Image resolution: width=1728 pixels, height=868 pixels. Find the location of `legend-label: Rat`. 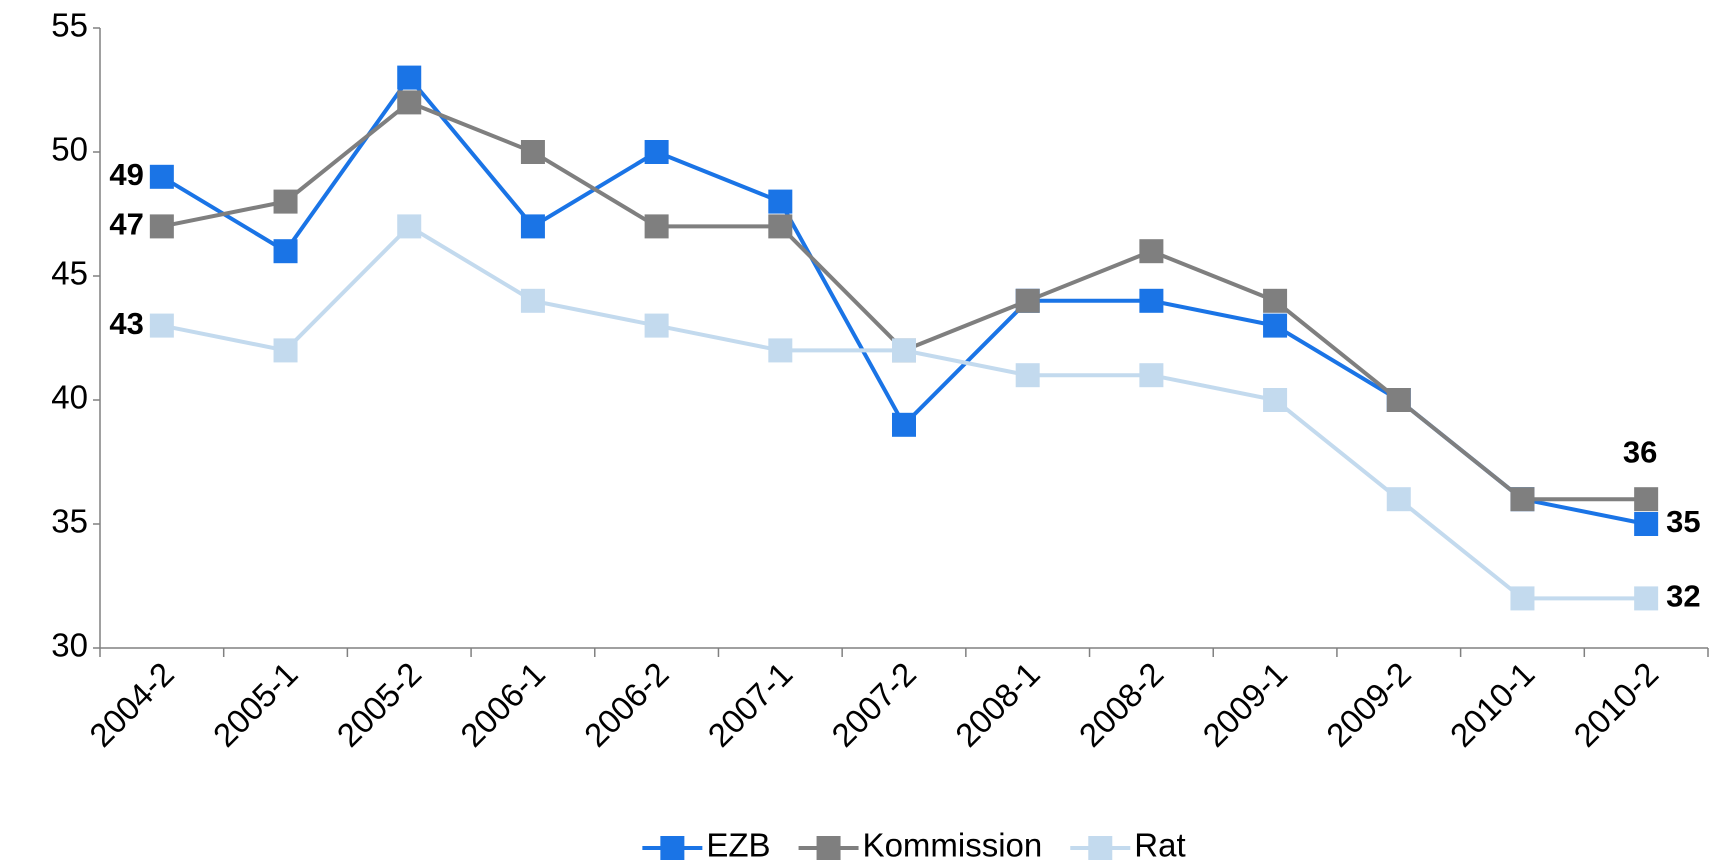

legend-label: Rat is located at coordinates (1159, 845).